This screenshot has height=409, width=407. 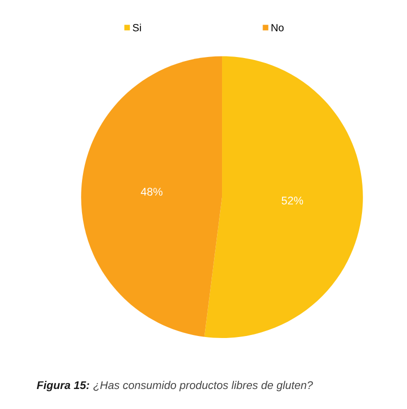 What do you see at coordinates (136, 28) in the screenshot?
I see `legend-label: Si` at bounding box center [136, 28].